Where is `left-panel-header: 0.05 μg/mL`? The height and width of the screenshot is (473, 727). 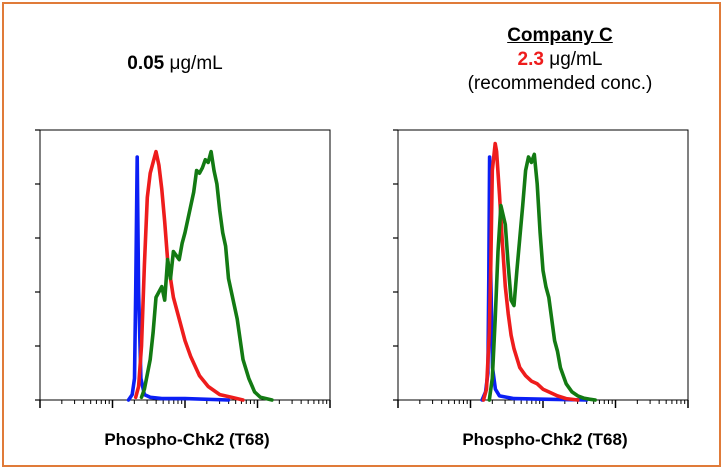 left-panel-header: 0.05 μg/mL is located at coordinates (175, 64).